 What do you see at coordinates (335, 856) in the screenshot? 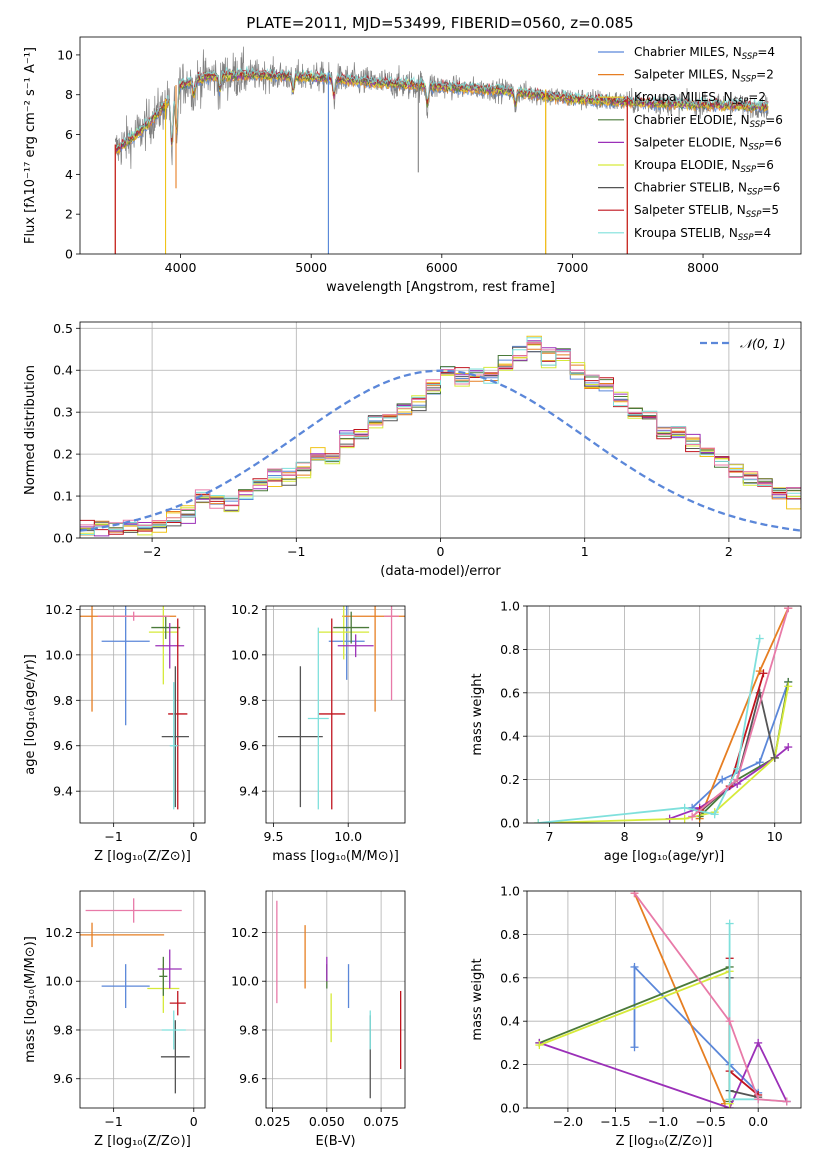
I see `x-axis-label: mass [log₁₀(M/M⊙)]` at bounding box center [335, 856].